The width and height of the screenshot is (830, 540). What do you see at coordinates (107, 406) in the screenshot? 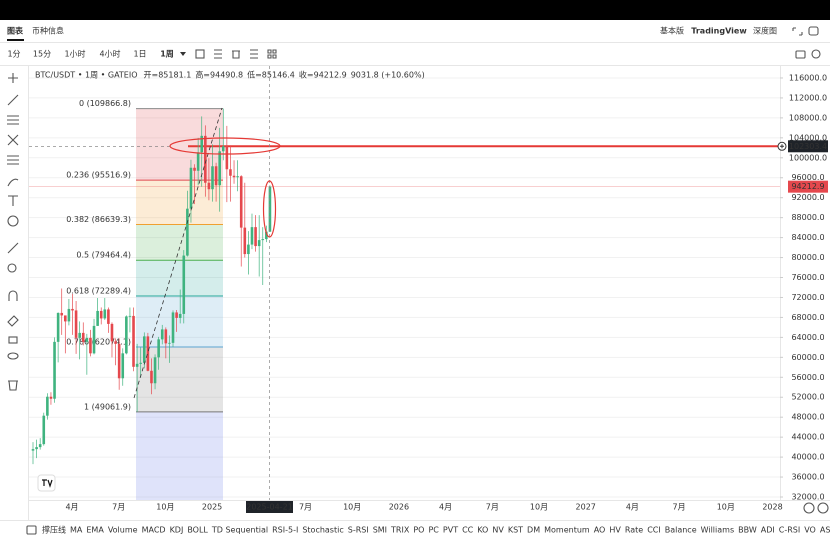
I see `fib-label: 1 (49061.9)` at bounding box center [107, 406].